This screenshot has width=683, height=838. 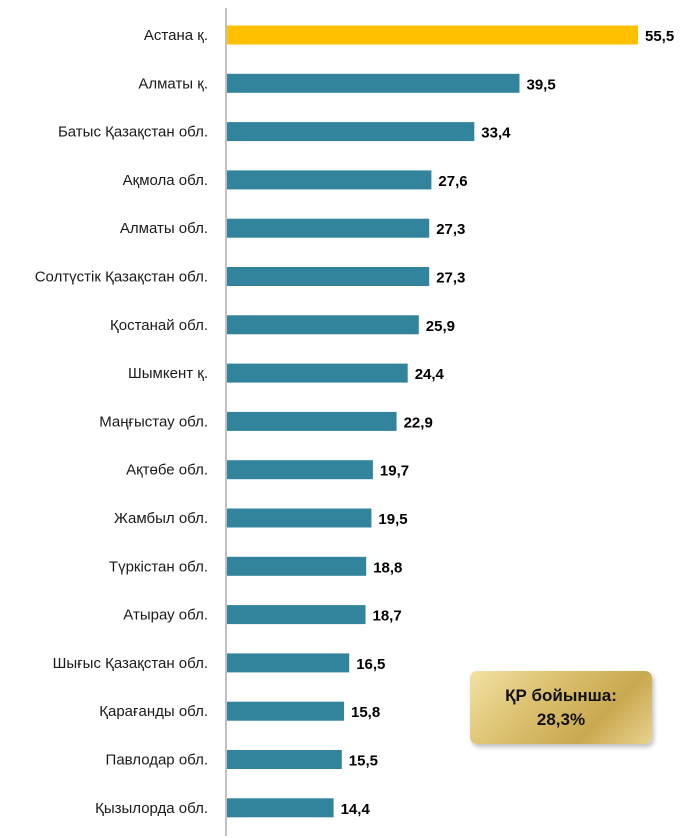 I want to click on value-label: 33,4, so click(x=496, y=133).